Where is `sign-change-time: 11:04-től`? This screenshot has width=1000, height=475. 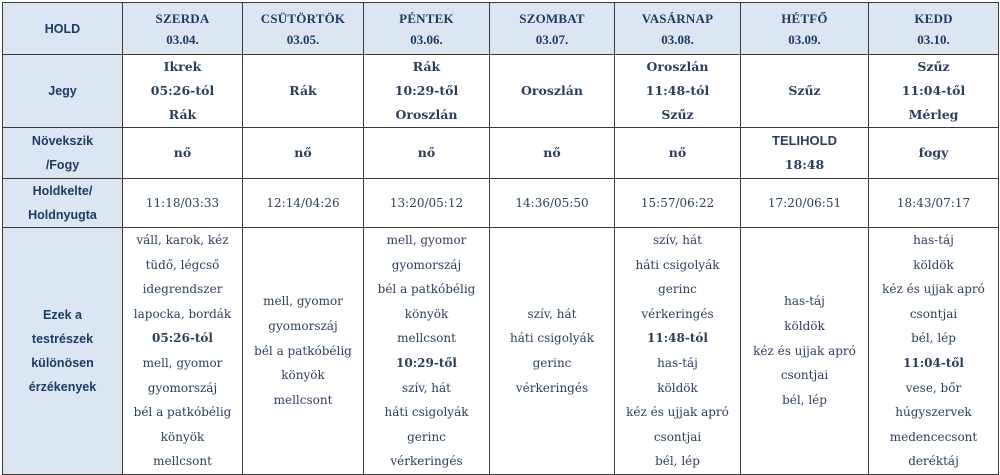
sign-change-time: 11:04-től is located at coordinates (933, 362).